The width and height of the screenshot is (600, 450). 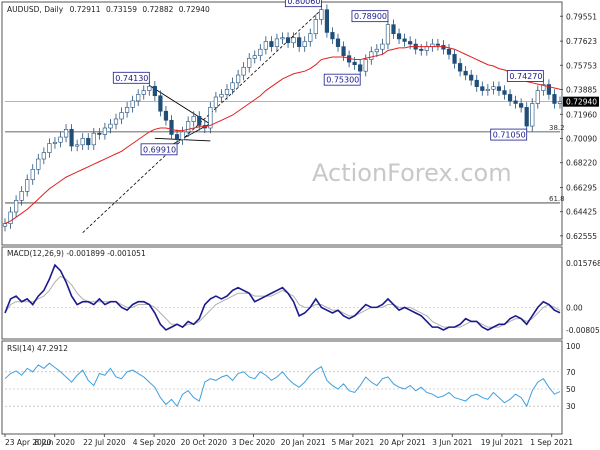 I want to click on macd-line, so click(x=282, y=297).